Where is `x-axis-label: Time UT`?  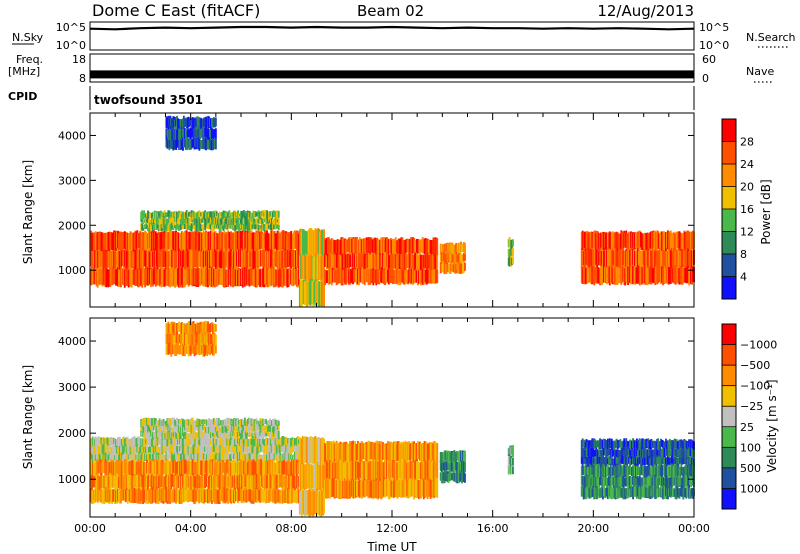
x-axis-label: Time UT is located at coordinates (391, 547).